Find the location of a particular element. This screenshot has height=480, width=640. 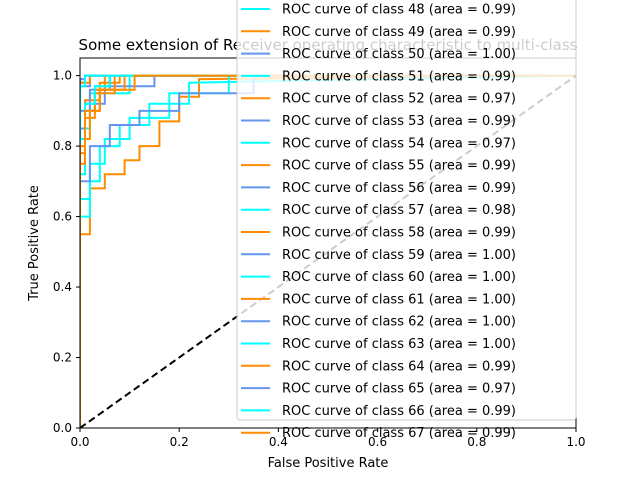

legend-label: ROC curve of class 51 (area = 0.99) is located at coordinates (399, 76).